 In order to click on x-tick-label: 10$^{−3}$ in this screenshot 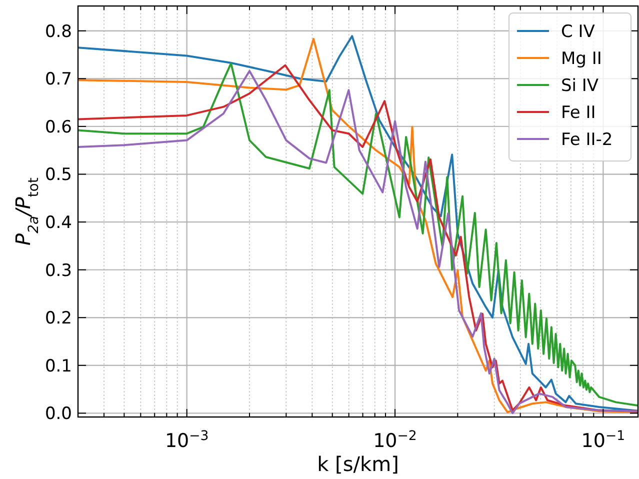, I will do `click(186, 440)`.